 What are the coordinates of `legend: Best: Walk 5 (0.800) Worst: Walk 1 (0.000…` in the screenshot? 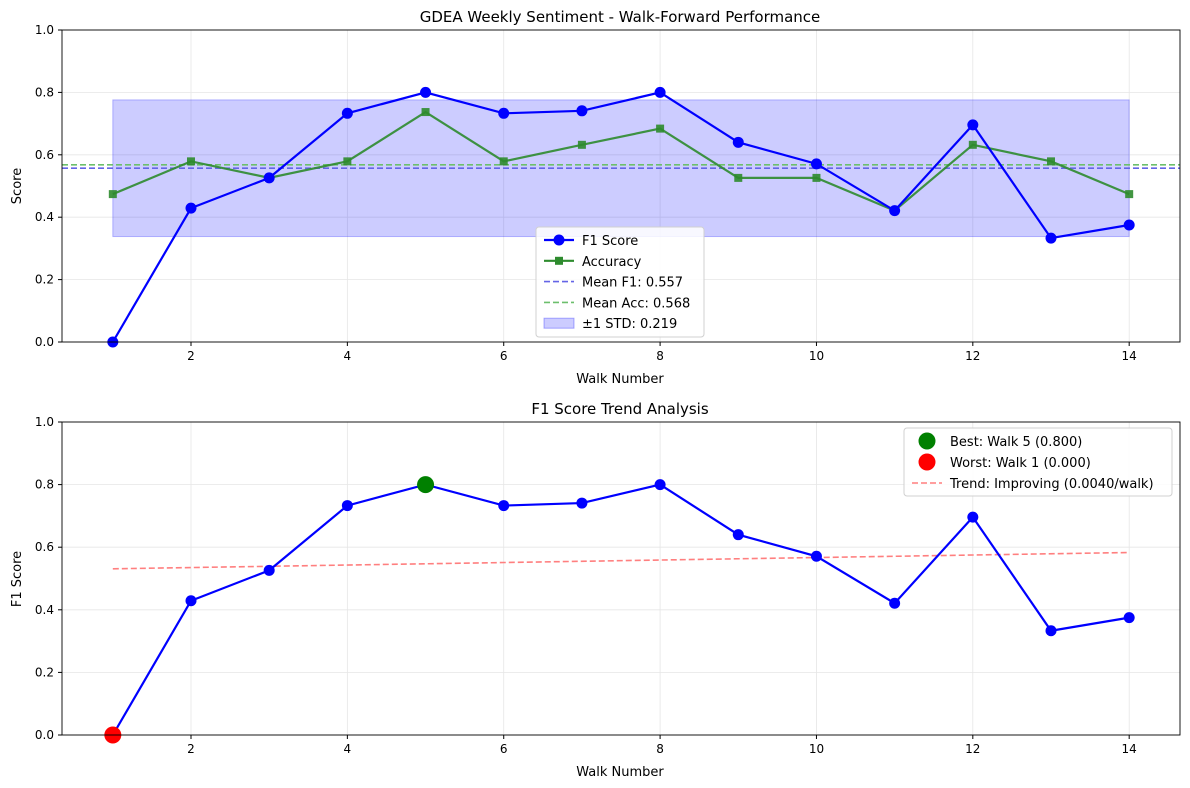 It's located at (1038, 462).